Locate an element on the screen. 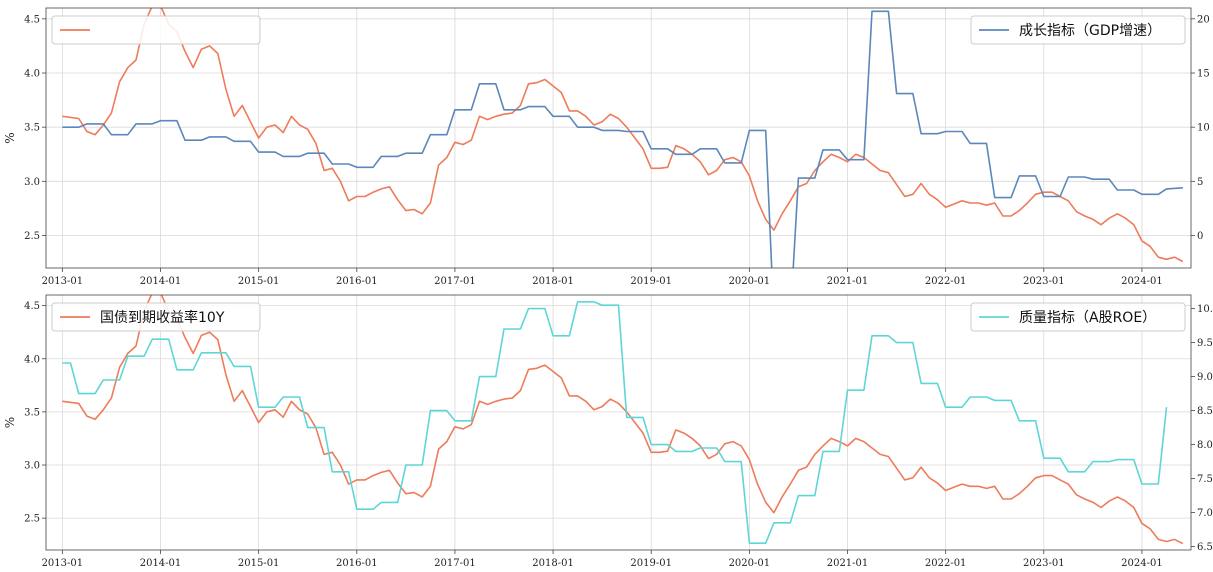 This screenshot has width=1213, height=572. y2-tick-label: 15 is located at coordinates (1203, 74).